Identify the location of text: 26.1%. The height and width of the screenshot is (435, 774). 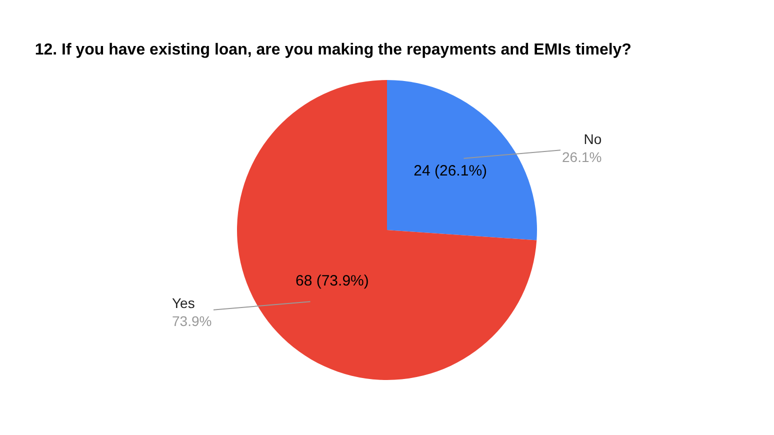
(582, 157).